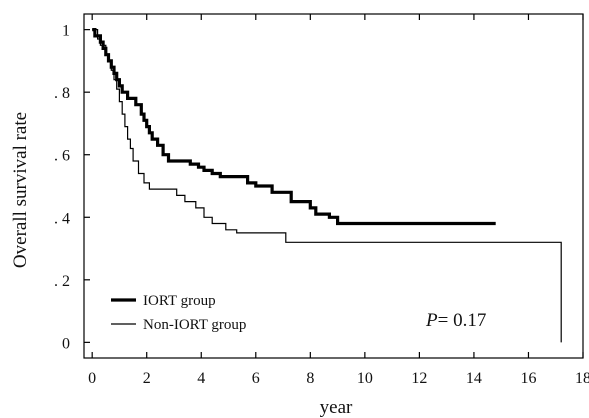 The height and width of the screenshot is (418, 589). Describe the element at coordinates (431, 320) in the screenshot. I see `p-label: P` at that location.